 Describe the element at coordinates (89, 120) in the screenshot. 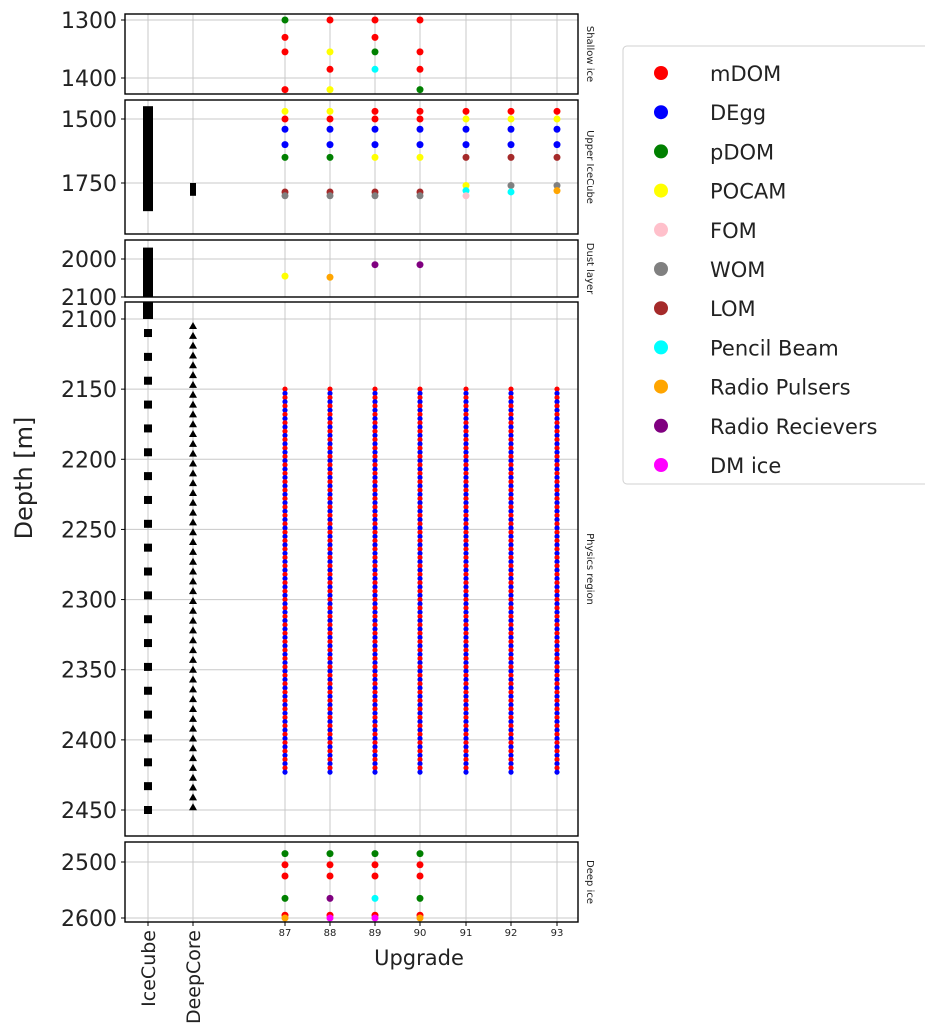

I see `y-tick-label: 1500` at that location.